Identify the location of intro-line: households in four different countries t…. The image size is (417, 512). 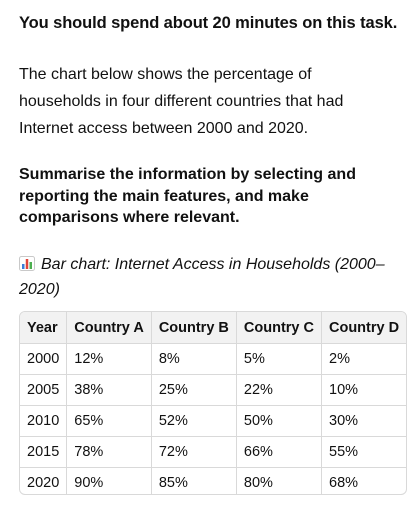
(181, 101).